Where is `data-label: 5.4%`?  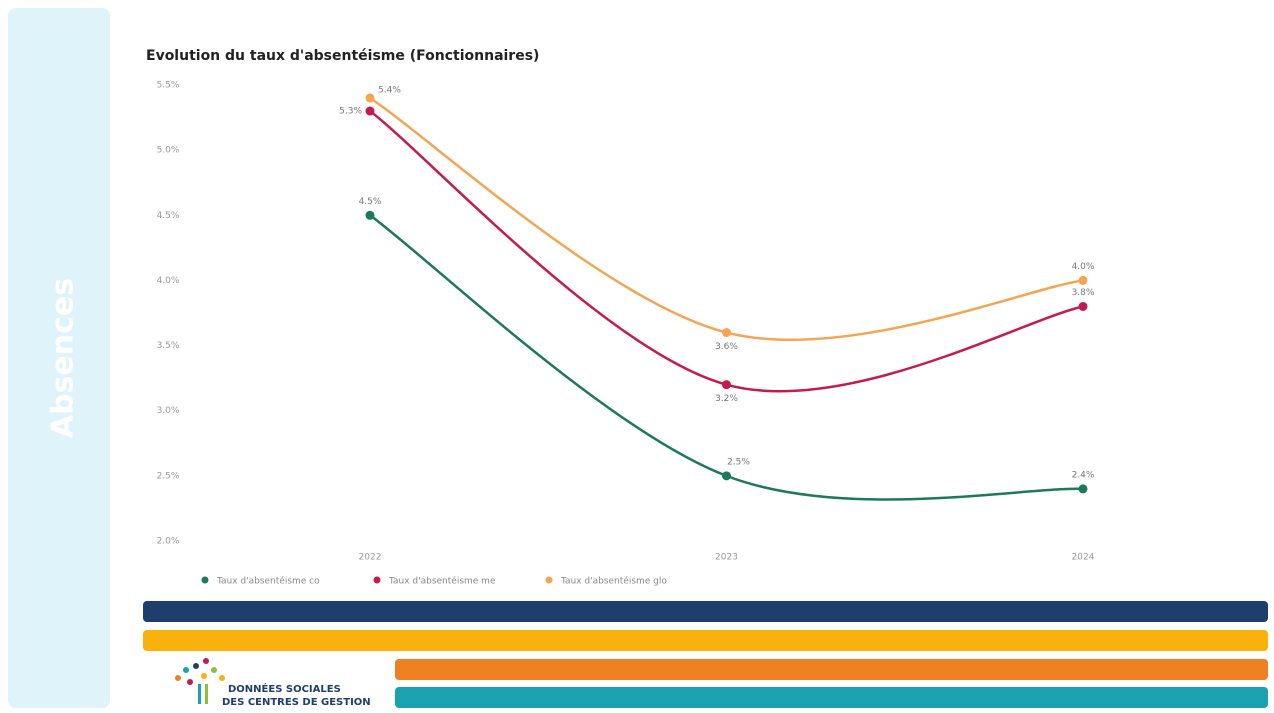 data-label: 5.4% is located at coordinates (389, 91).